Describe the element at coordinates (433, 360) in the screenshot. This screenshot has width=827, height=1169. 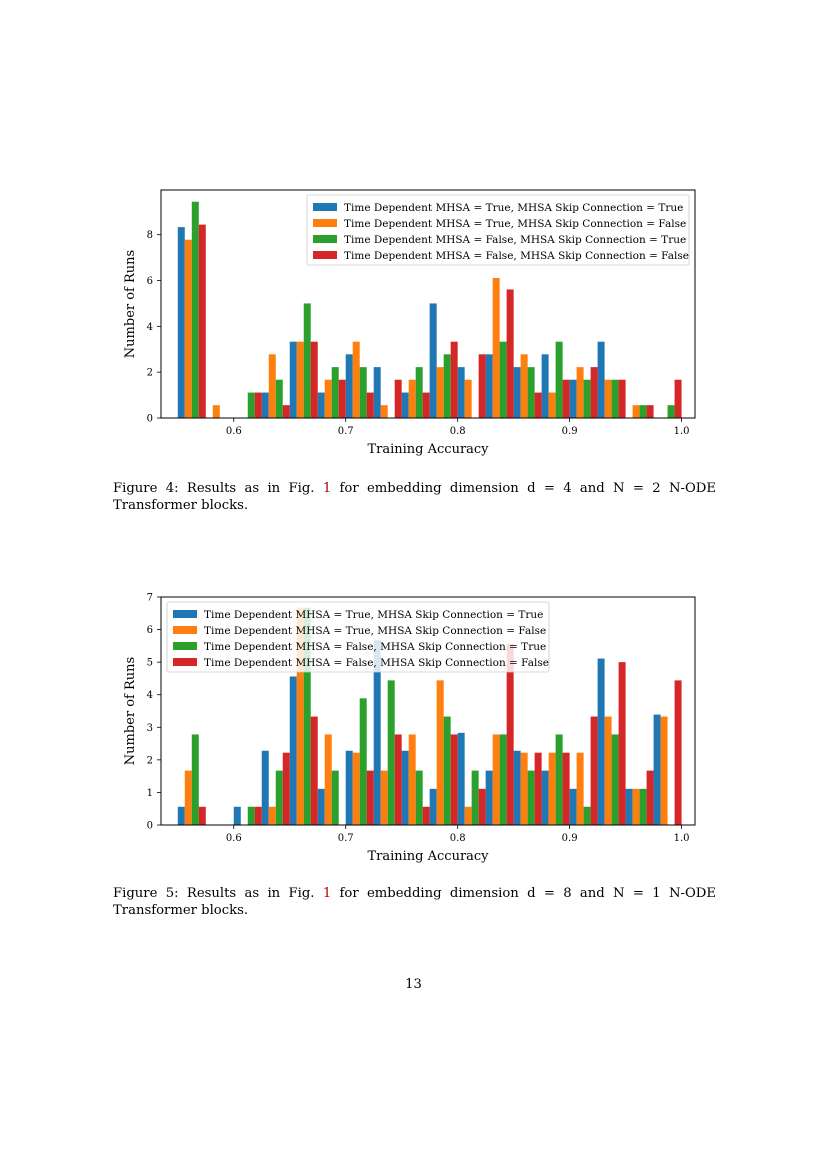
I see `bar-series1-bin10` at that location.